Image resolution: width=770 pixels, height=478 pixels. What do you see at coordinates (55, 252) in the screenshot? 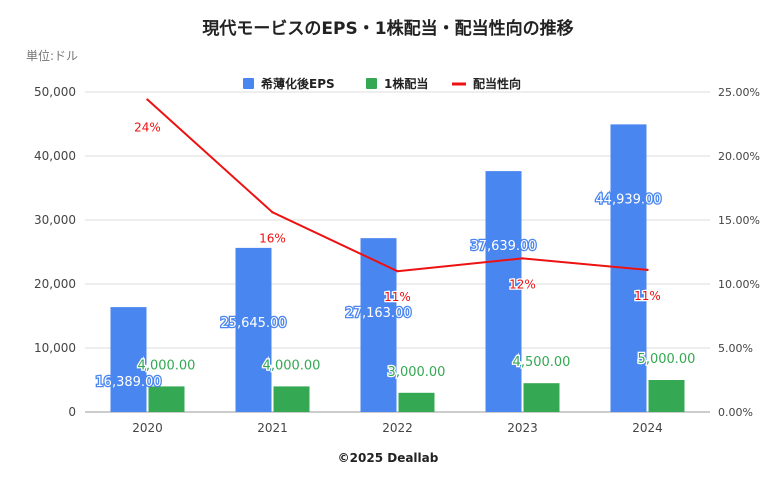
I see `left-axis: 0 10,000 20,000 30,000 40,000 50,000` at bounding box center [55, 252].